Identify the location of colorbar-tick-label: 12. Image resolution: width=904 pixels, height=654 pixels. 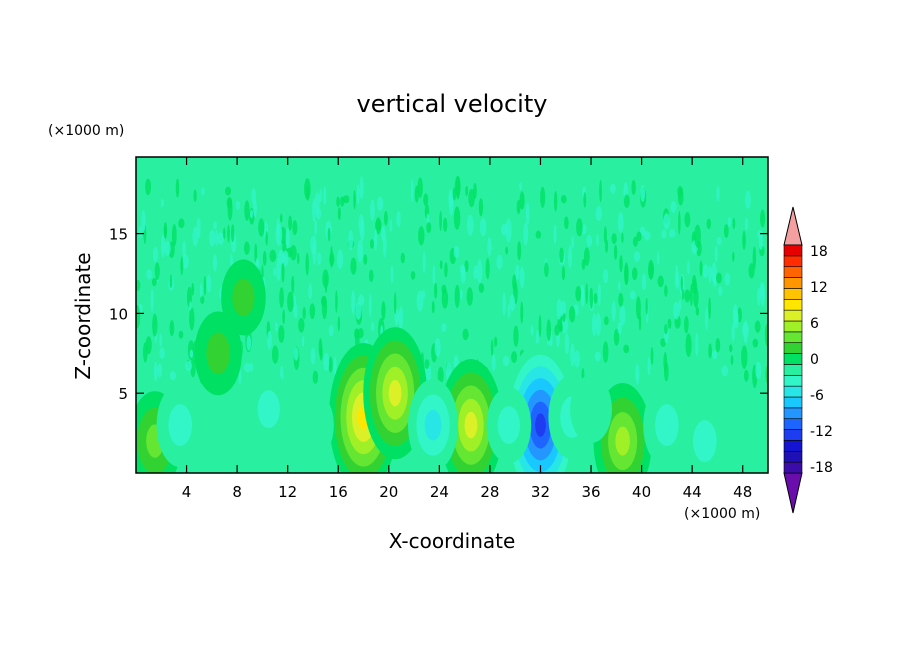
(819, 288).